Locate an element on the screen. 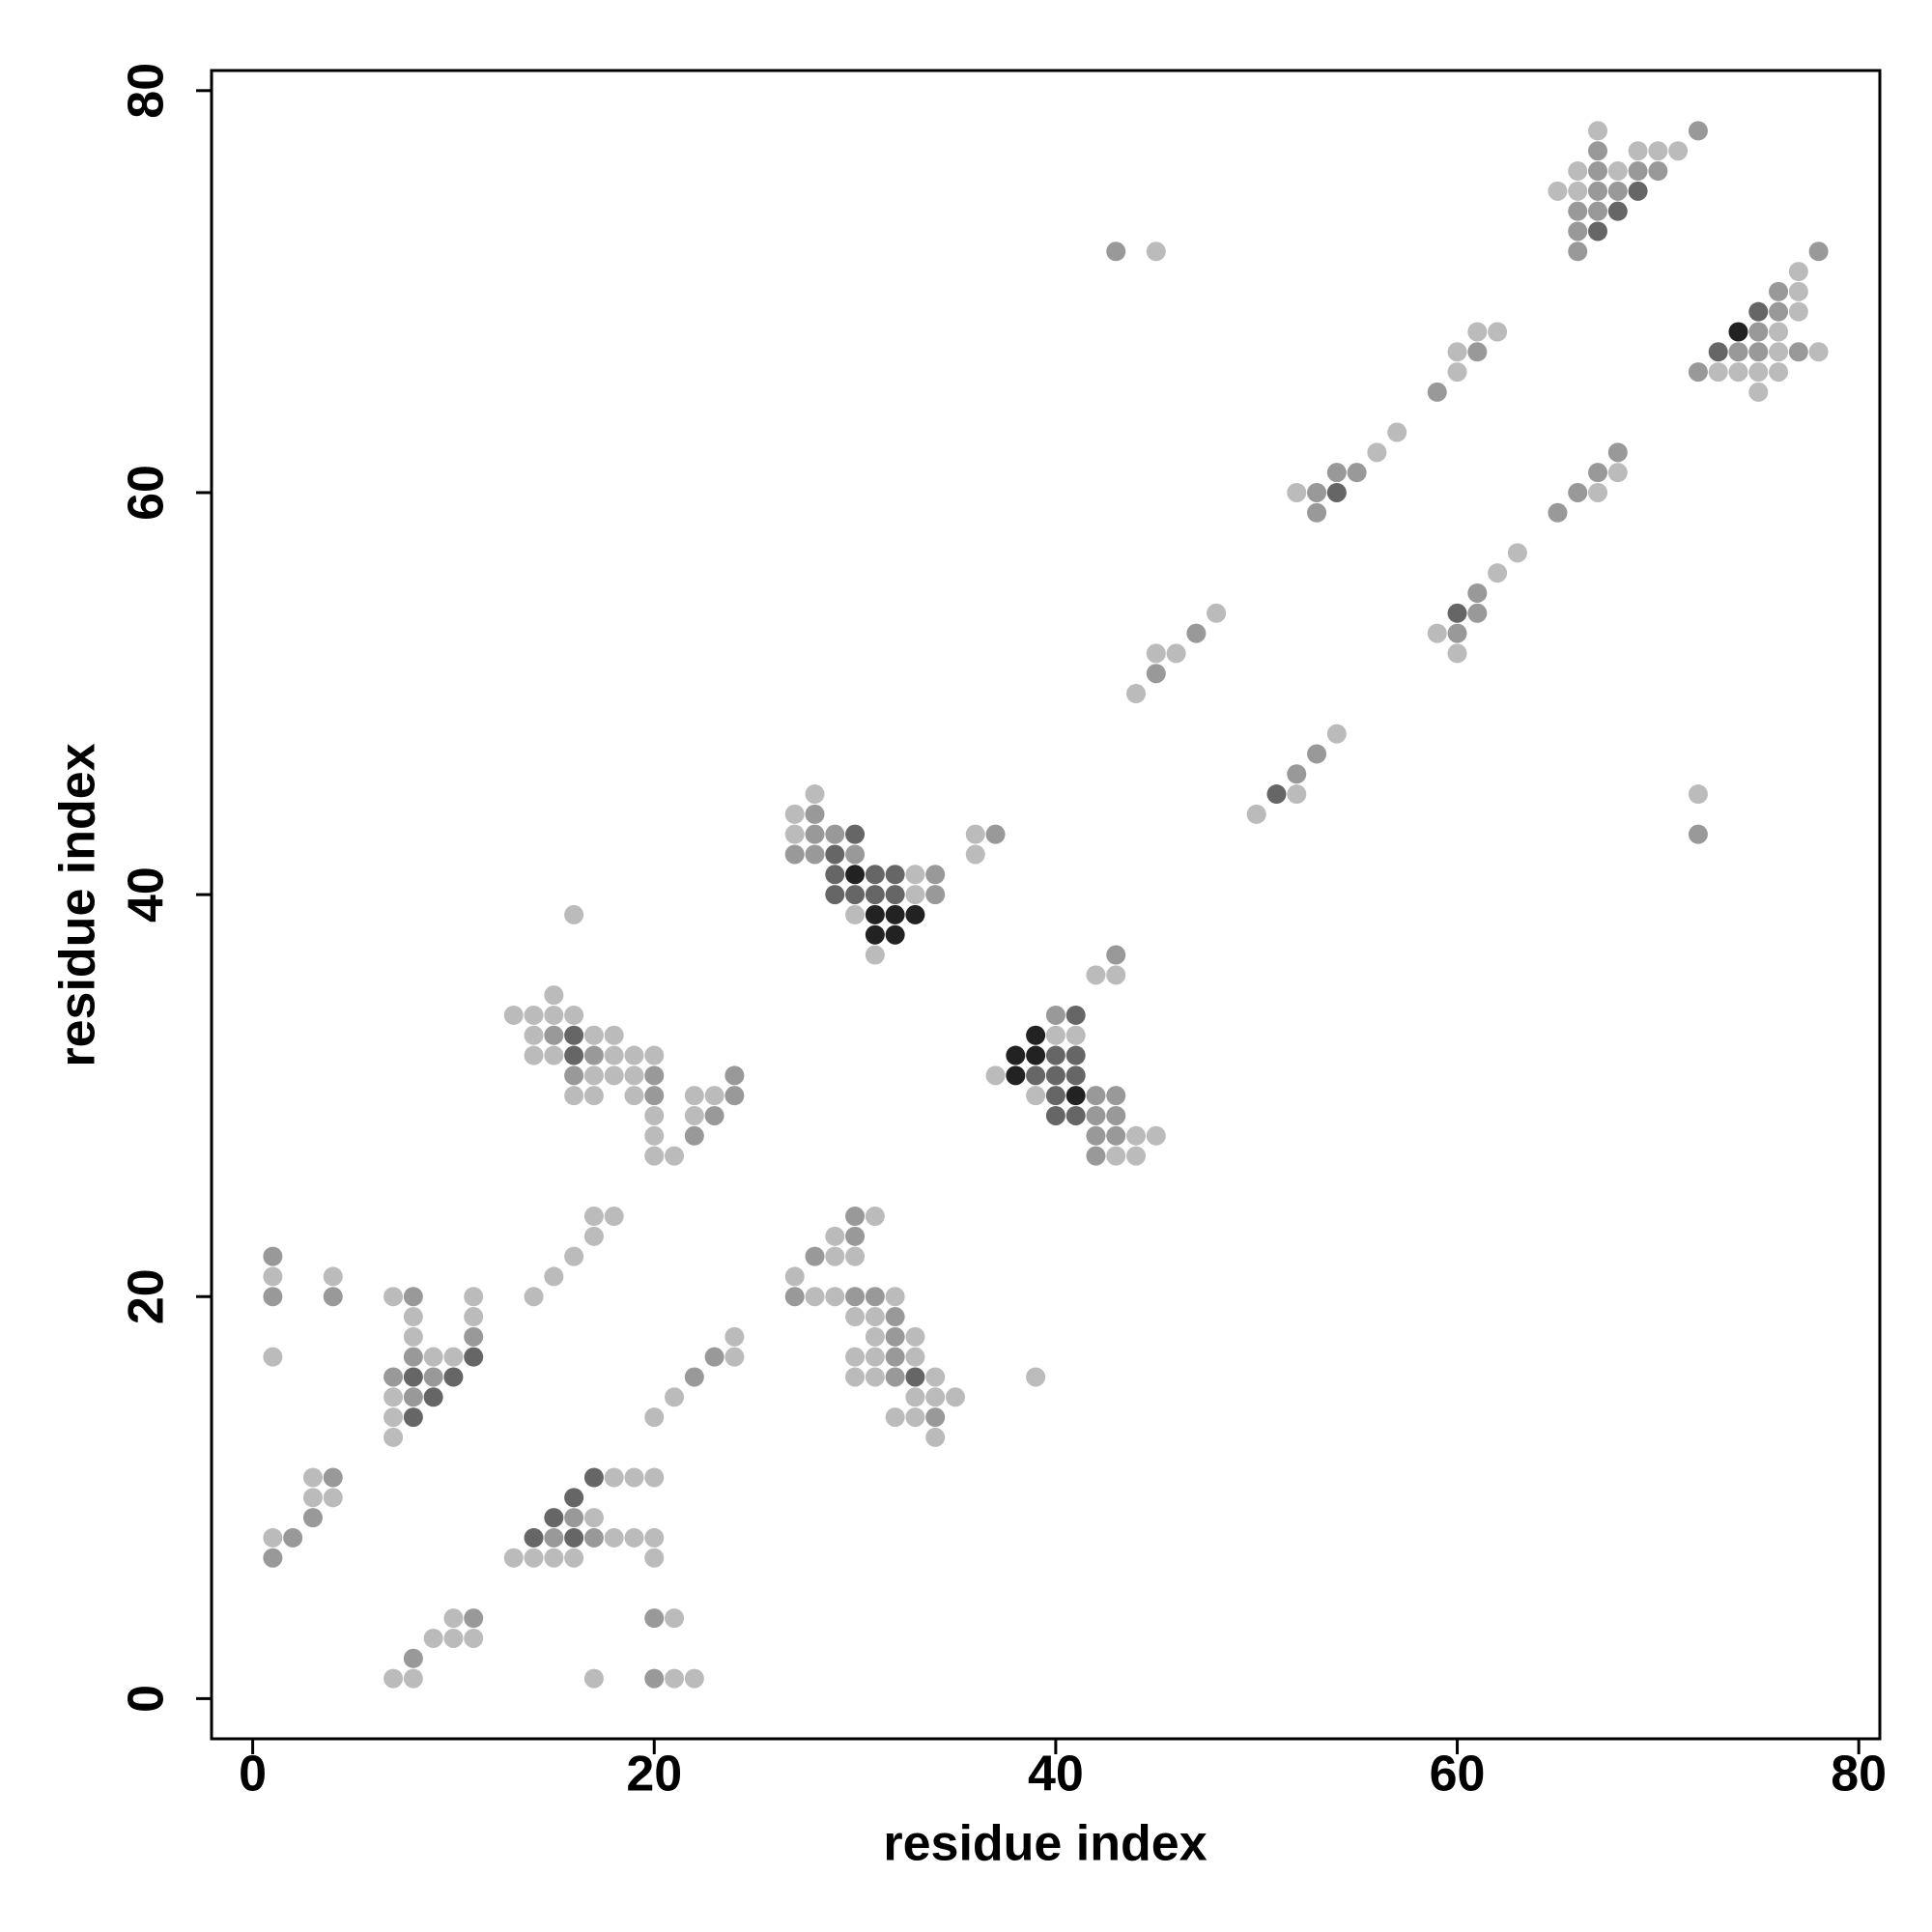 The width and height of the screenshot is (1932, 1932). y-axis-title: residue index is located at coordinates (78, 904).